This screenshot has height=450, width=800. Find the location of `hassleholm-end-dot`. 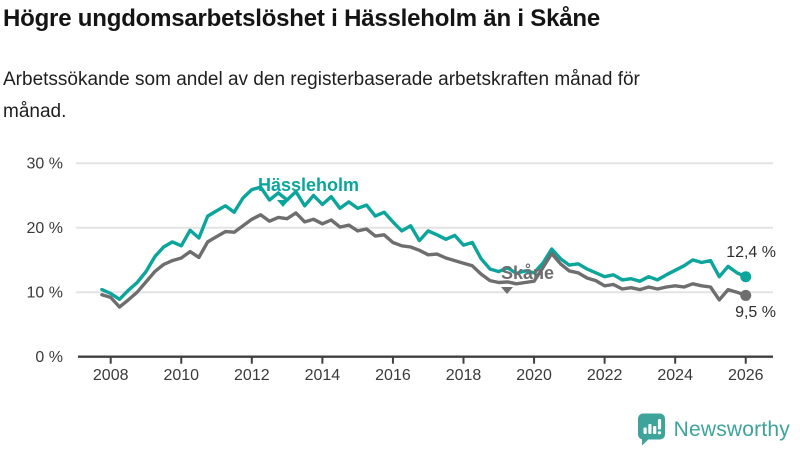

hassleholm-end-dot is located at coordinates (746, 277).